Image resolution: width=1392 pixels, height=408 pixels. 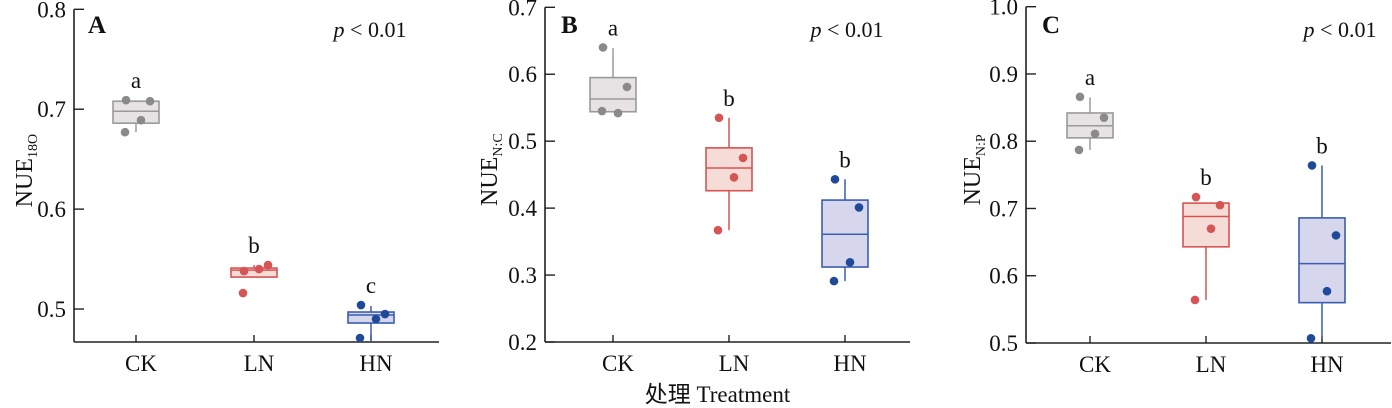 What do you see at coordinates (97, 25) in the screenshot?
I see `panel-label: A` at bounding box center [97, 25].